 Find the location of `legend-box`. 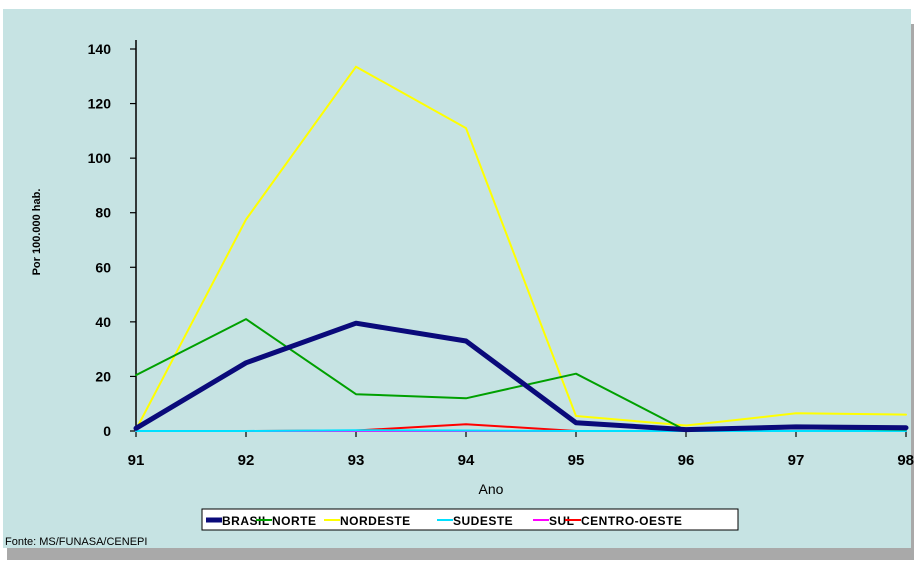

legend-box is located at coordinates (470, 519).